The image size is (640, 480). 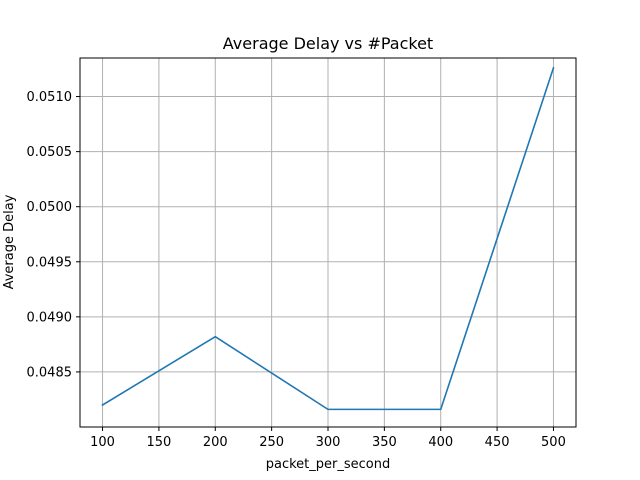 What do you see at coordinates (271, 442) in the screenshot?
I see `x-tick-label: 250` at bounding box center [271, 442].